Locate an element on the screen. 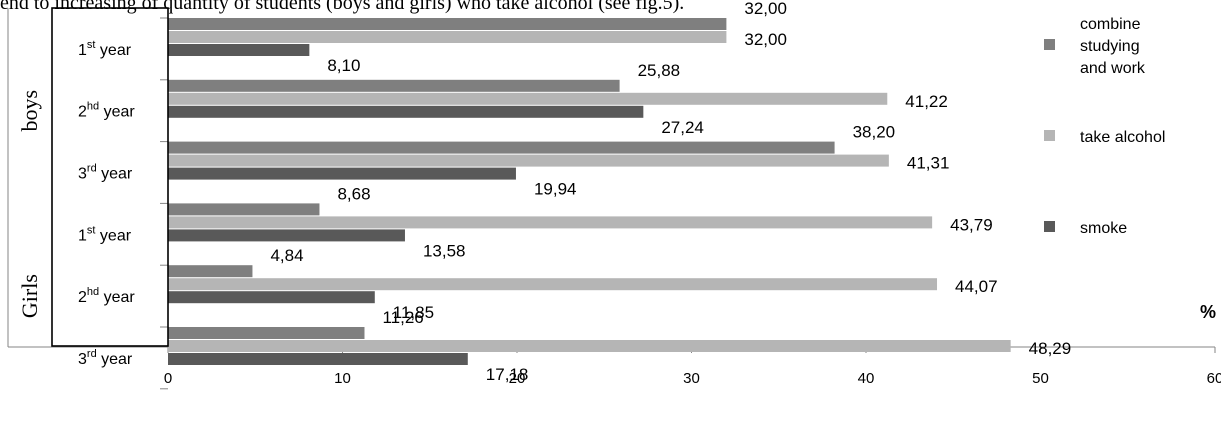 The height and width of the screenshot is (422, 1221). legend-label: take alcohol is located at coordinates (1122, 137).